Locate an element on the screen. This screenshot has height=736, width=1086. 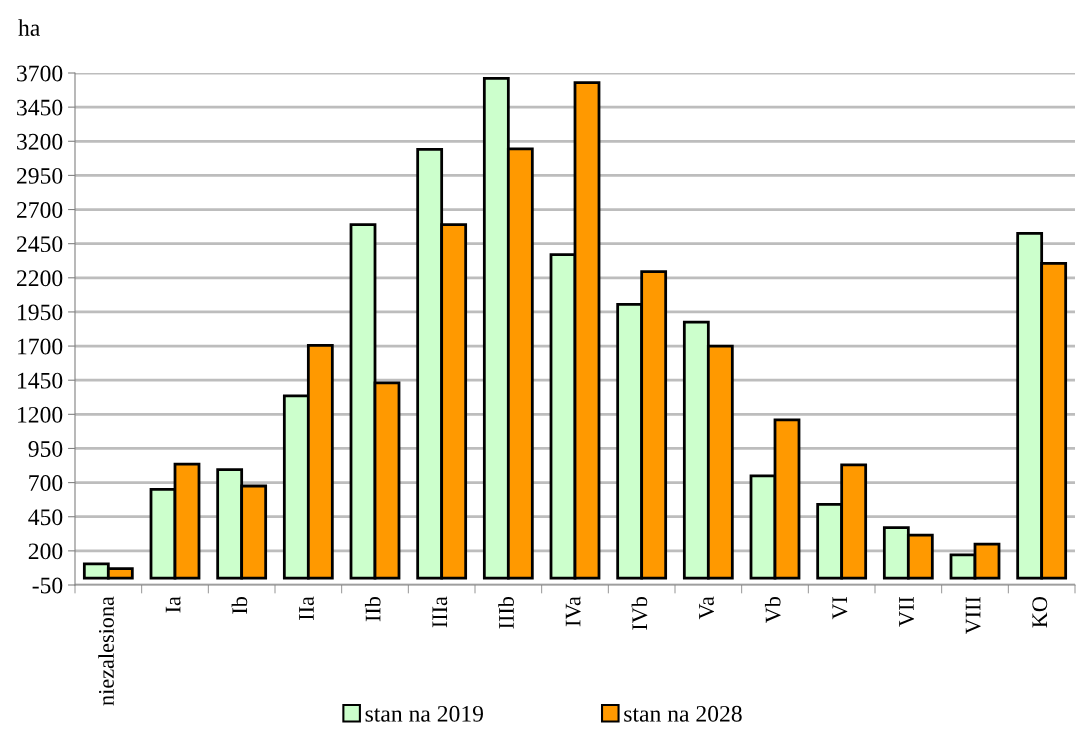
y-tick-label: 3700 is located at coordinates (40, 73).